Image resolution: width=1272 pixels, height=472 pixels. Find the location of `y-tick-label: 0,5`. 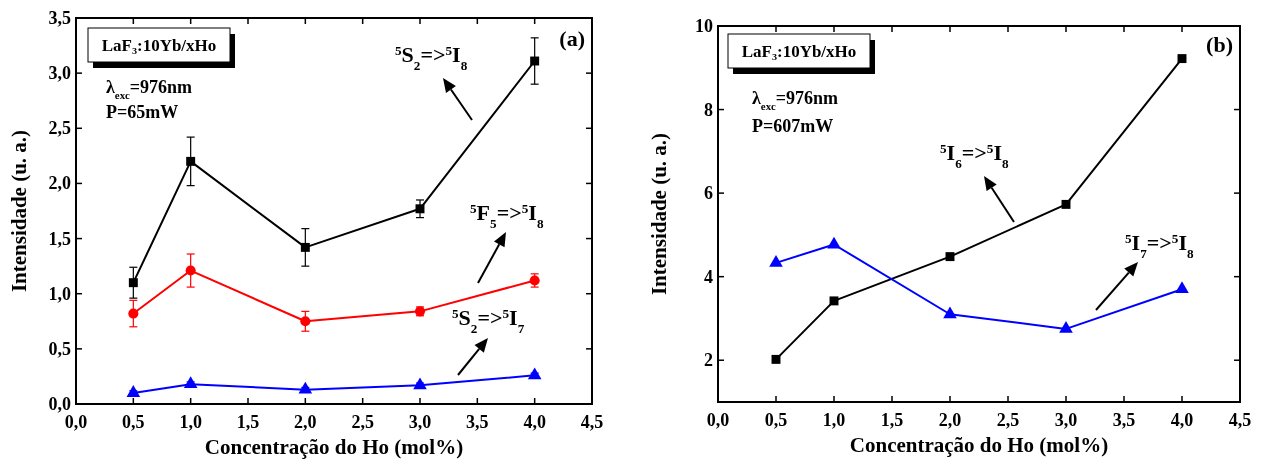

y-tick-label: 0,5 is located at coordinates (59, 348).